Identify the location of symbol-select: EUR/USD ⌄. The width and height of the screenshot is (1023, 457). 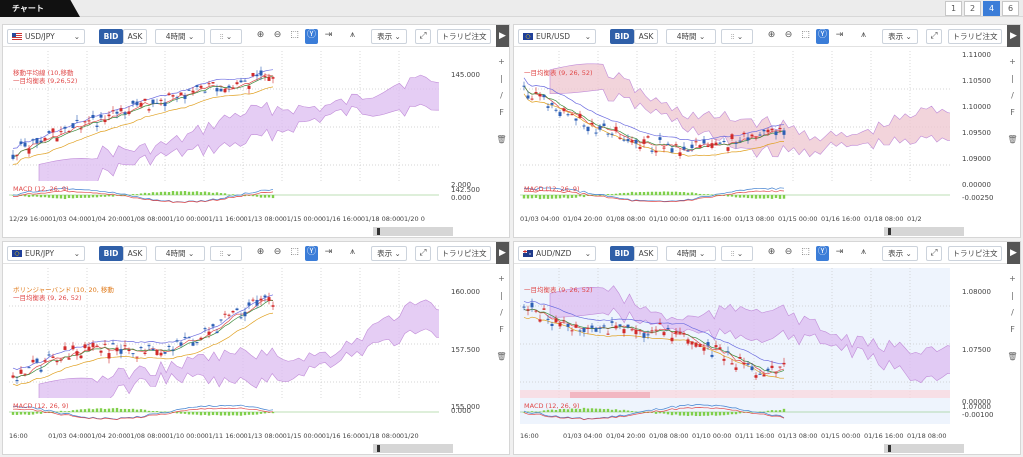
(557, 36).